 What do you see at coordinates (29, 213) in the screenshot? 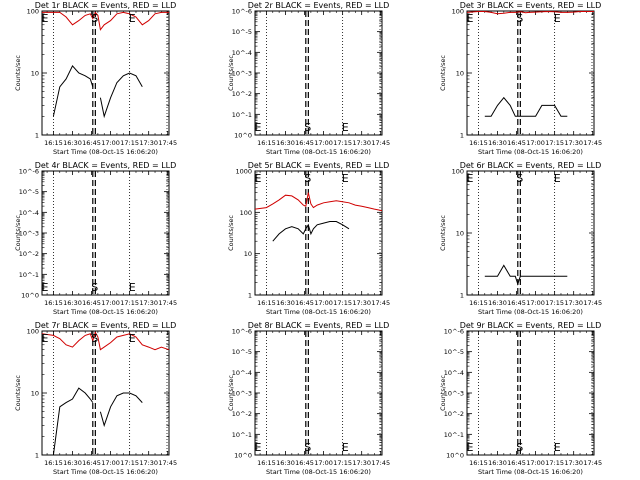
I see `y-tick-label: 10^-4` at bounding box center [29, 213].